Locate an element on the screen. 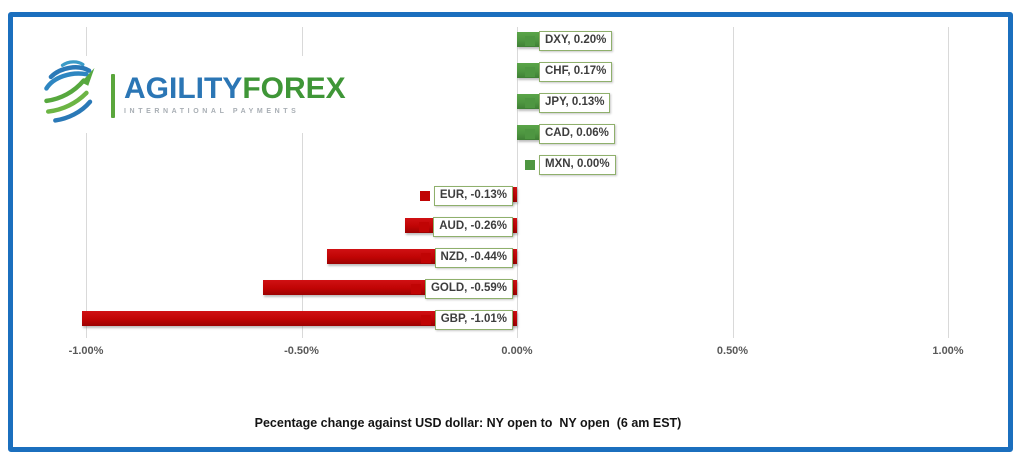 The height and width of the screenshot is (460, 1024). brand-name: AGILITYFOREX is located at coordinates (235, 88).